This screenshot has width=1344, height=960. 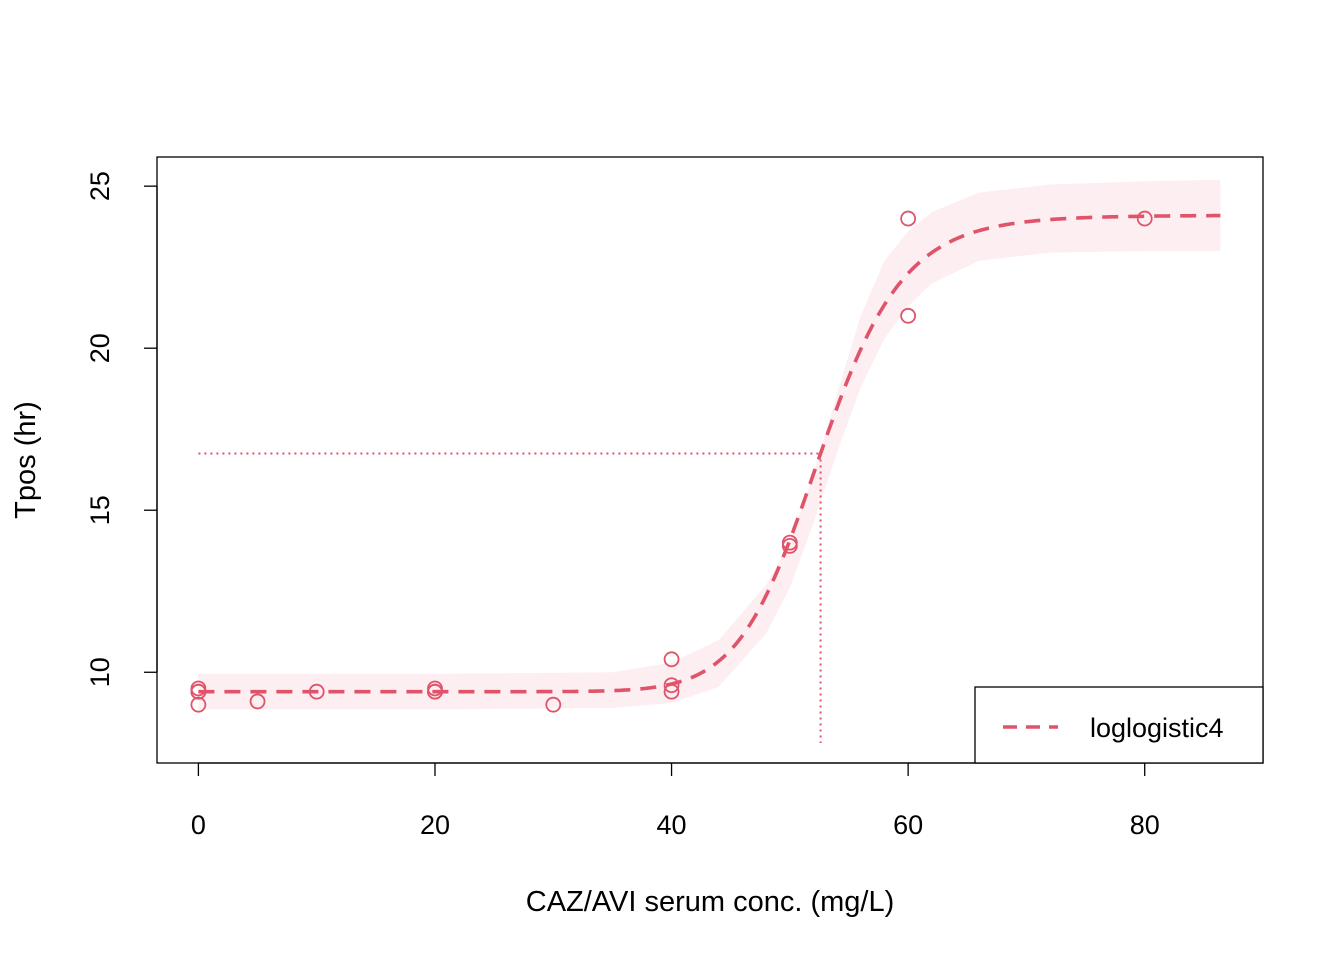 I want to click on x-axis-title: CAZ/AVI serum conc. (mg/L), so click(x=710, y=902).